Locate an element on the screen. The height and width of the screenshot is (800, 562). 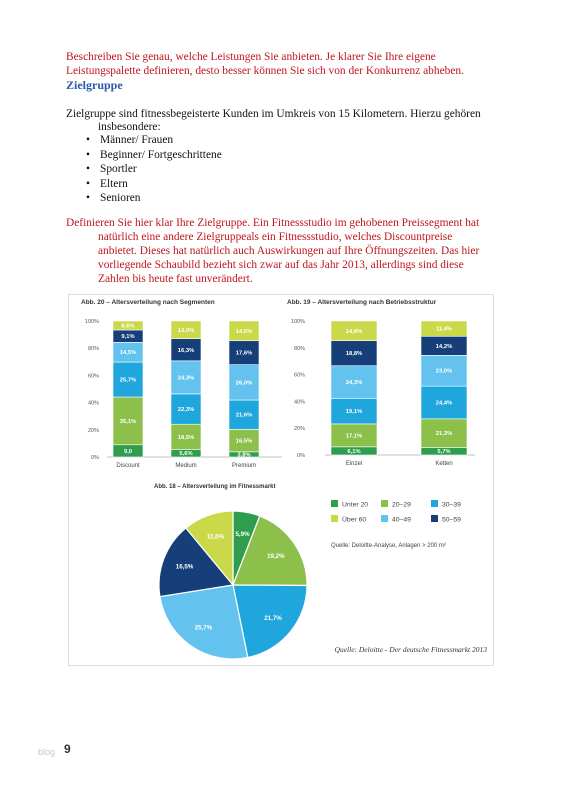
data-label: 14,6% is located at coordinates (354, 332).